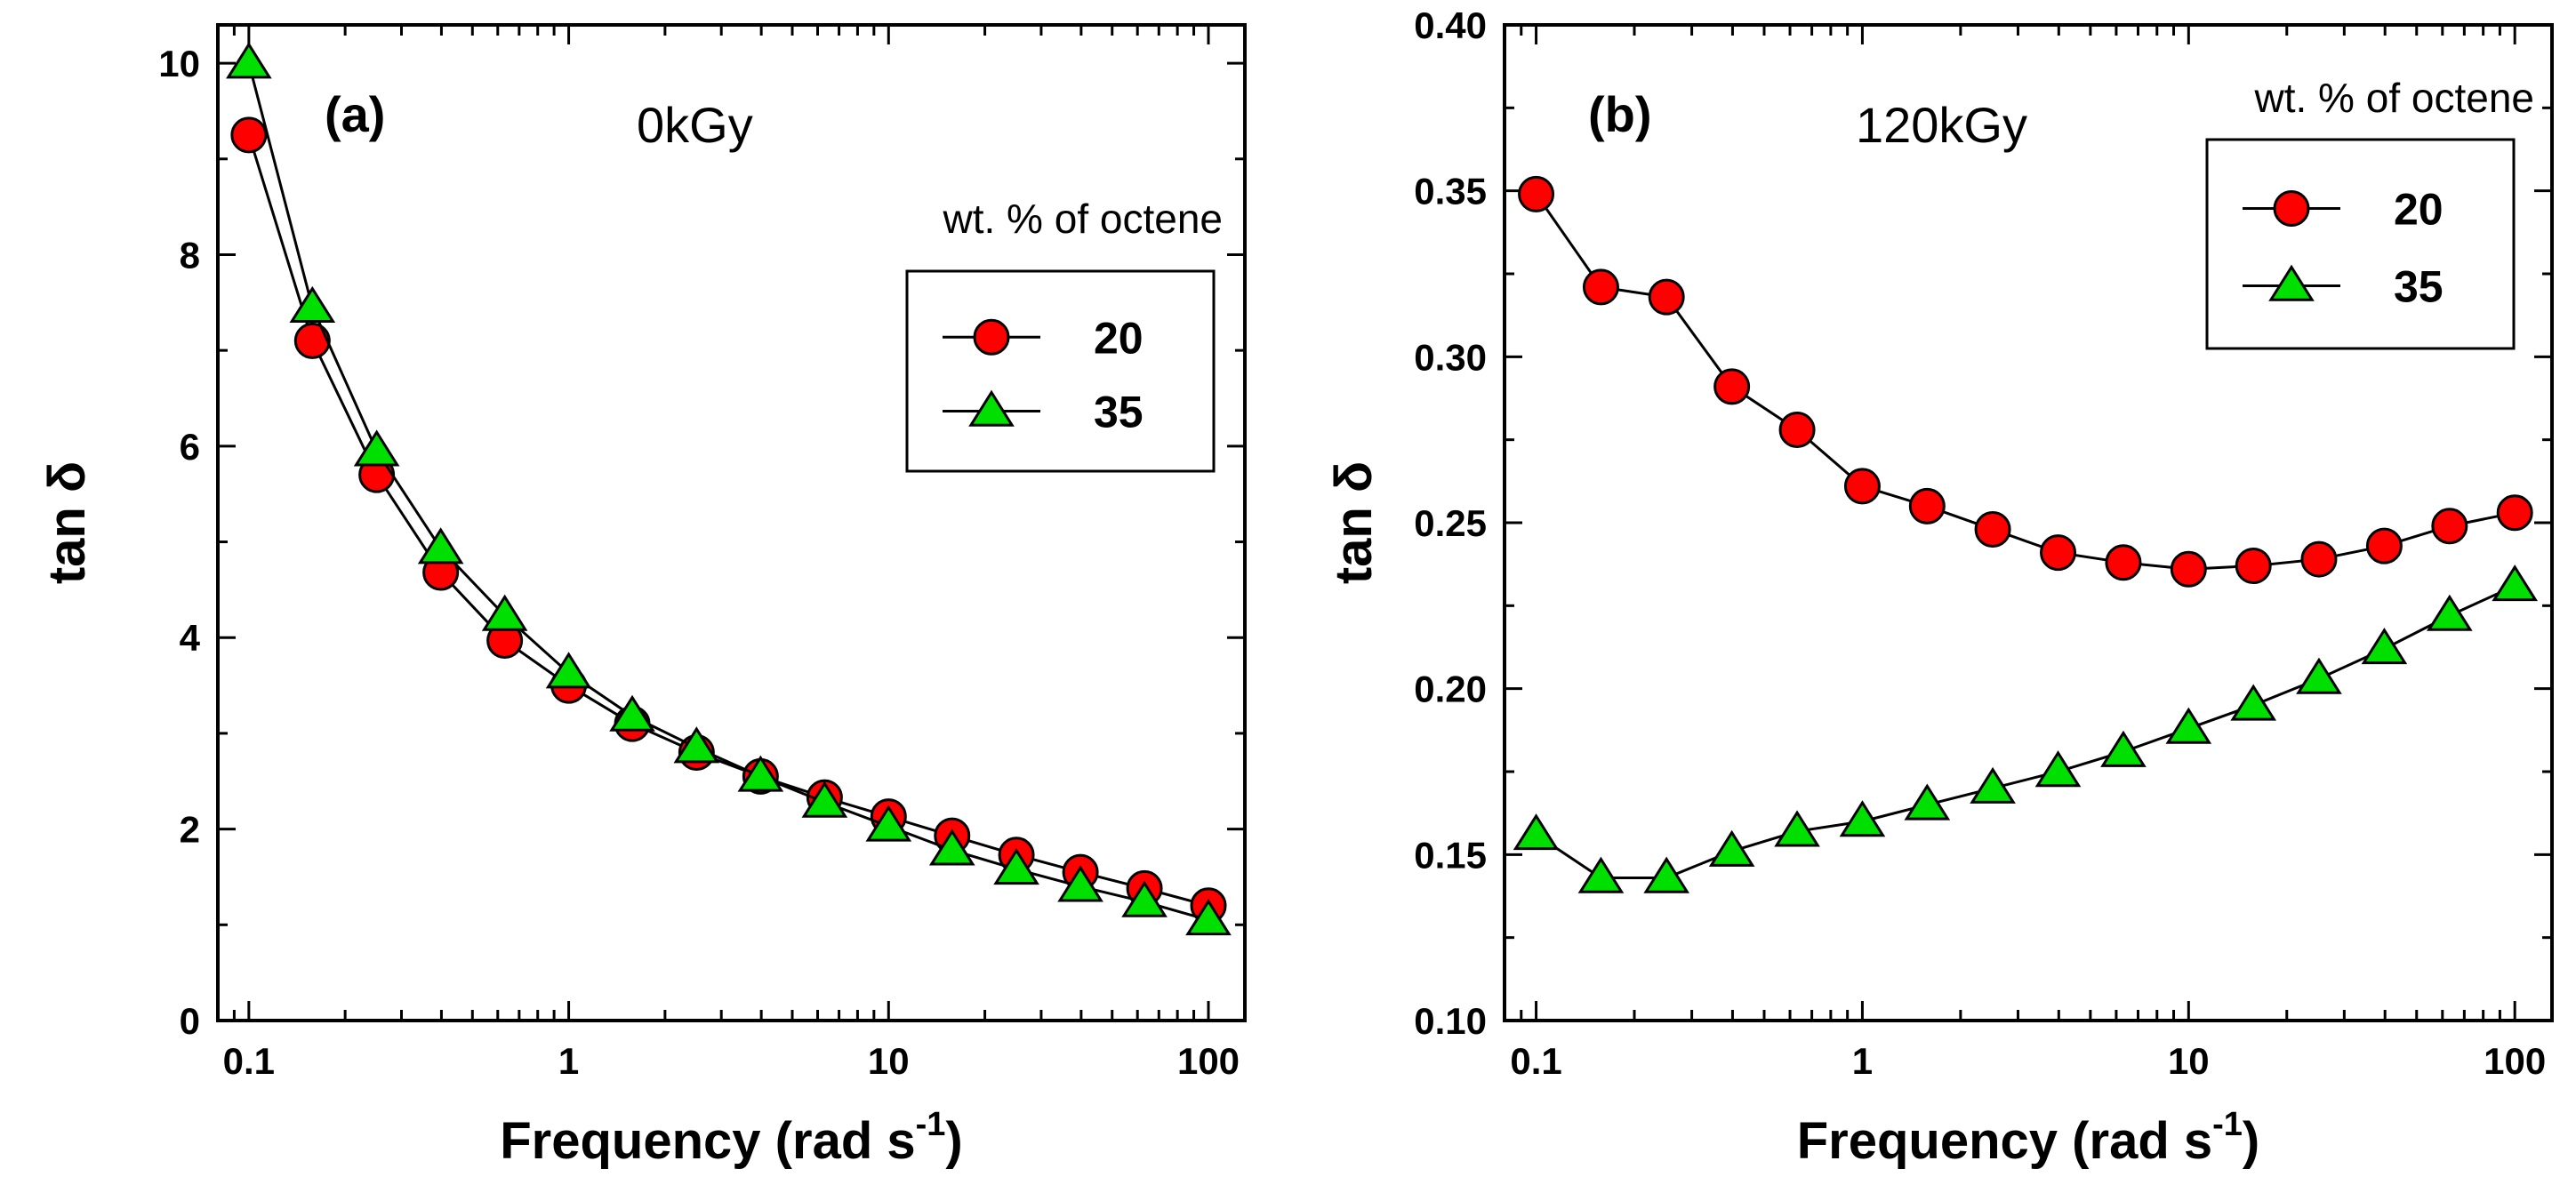 Image resolution: width=2576 pixels, height=1193 pixels. I want to click on y-tick-label: 0.30, so click(1450, 357).